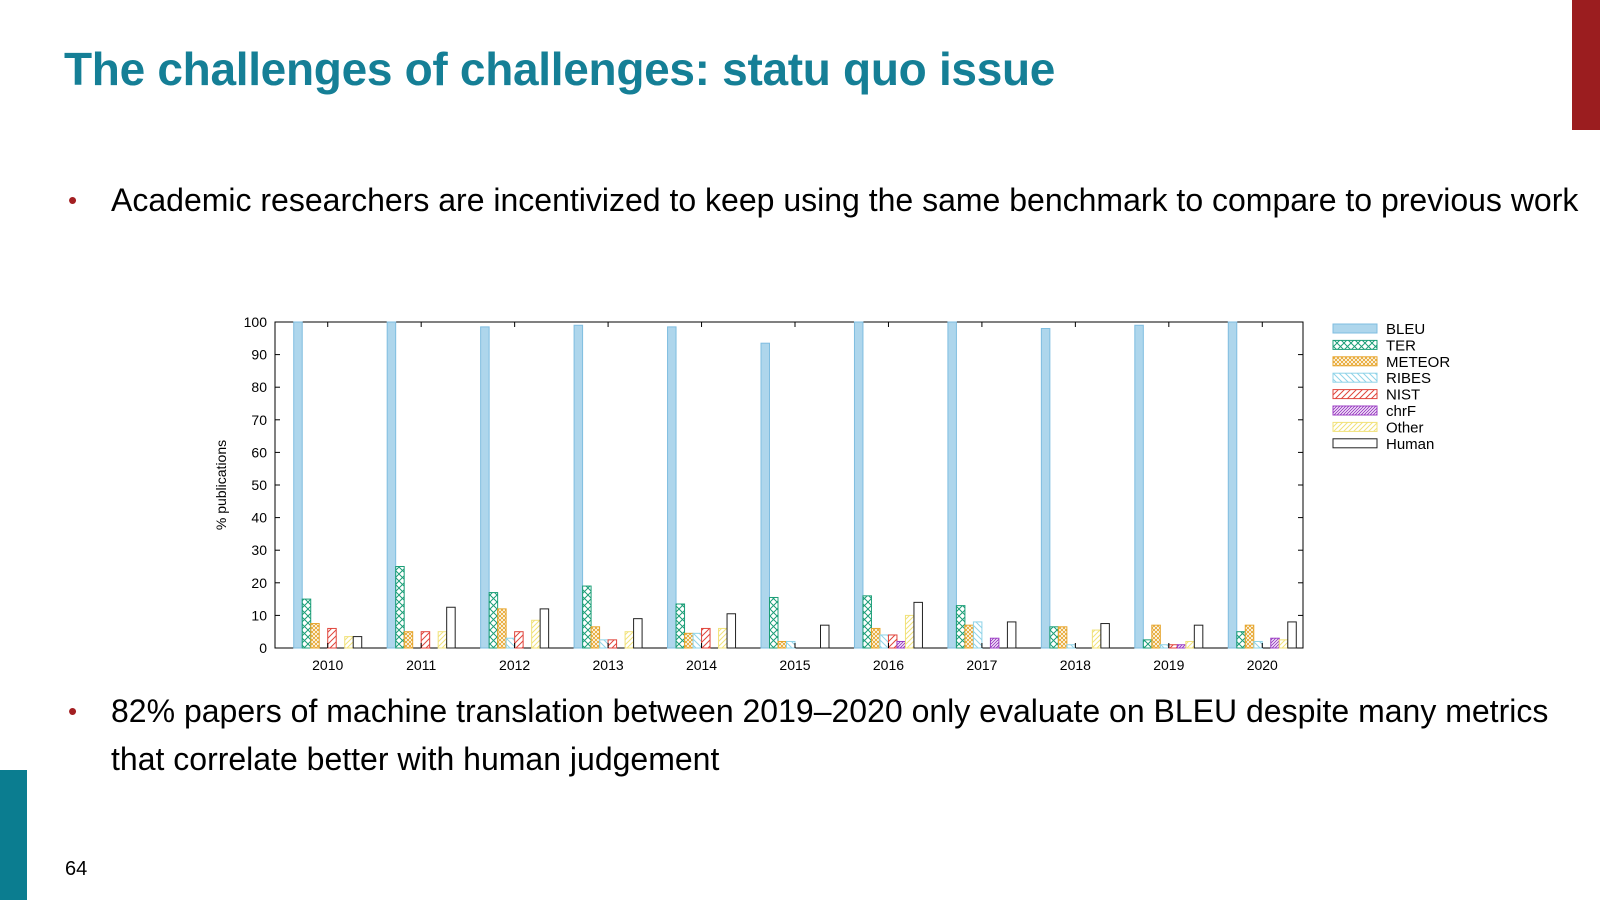 The height and width of the screenshot is (900, 1600). Describe the element at coordinates (888, 665) in the screenshot. I see `x-tick-label: 2016` at that location.